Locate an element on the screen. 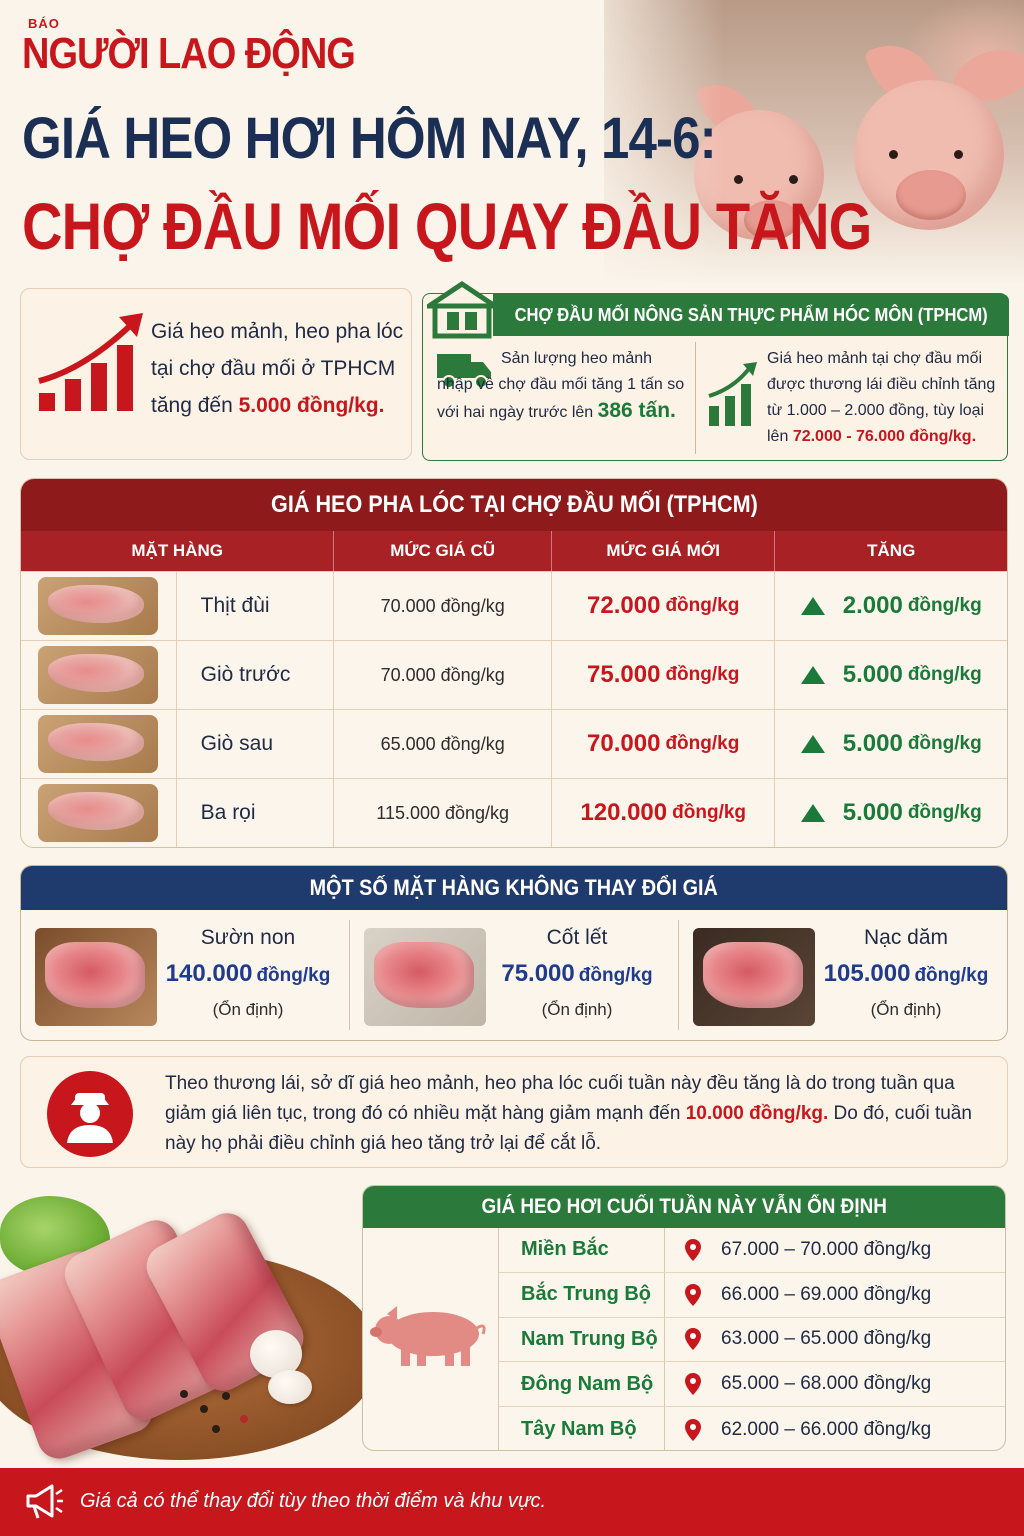  unchanged-item: Cốt lết 75.000 đồng/kg (Ổn định) is located at coordinates (514, 975).